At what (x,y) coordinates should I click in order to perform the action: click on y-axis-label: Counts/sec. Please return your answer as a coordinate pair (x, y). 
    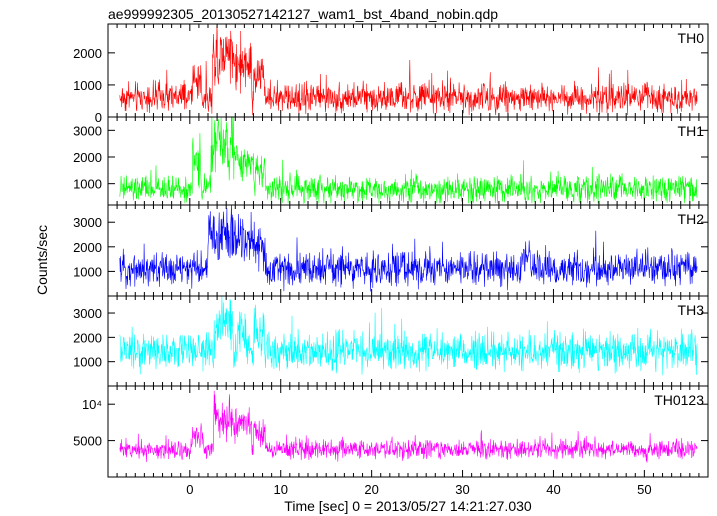
    Looking at the image, I should click on (42, 260).